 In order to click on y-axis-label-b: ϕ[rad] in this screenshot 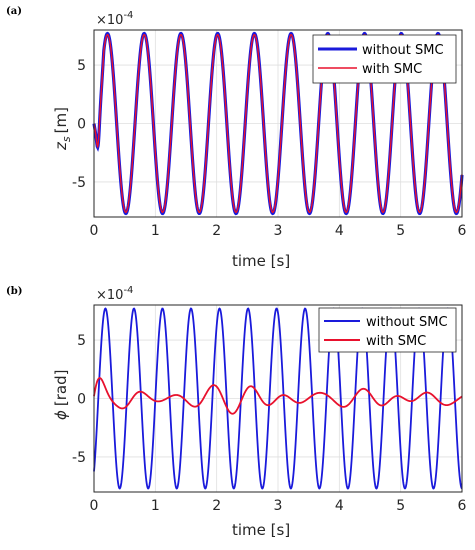, I will do `click(61, 395)`.